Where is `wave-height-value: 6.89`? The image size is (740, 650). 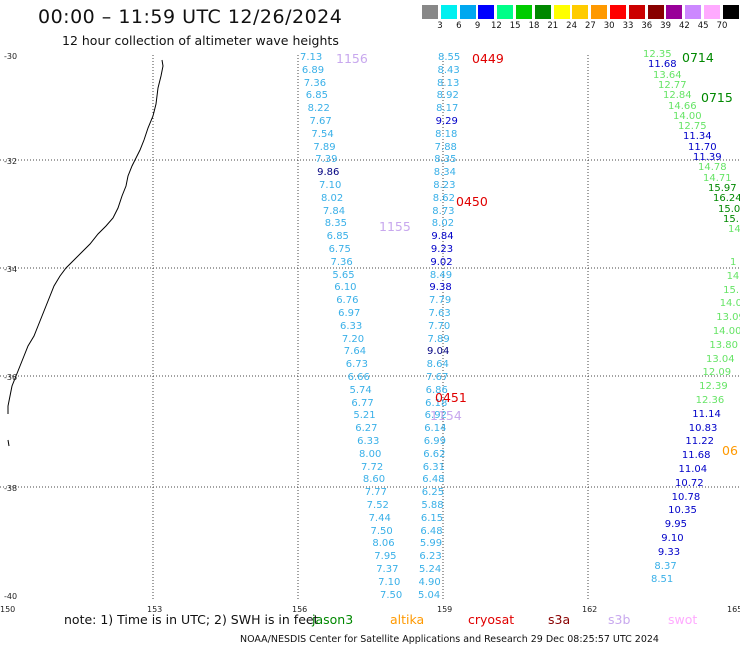 wave-height-value: 6.89 is located at coordinates (313, 70).